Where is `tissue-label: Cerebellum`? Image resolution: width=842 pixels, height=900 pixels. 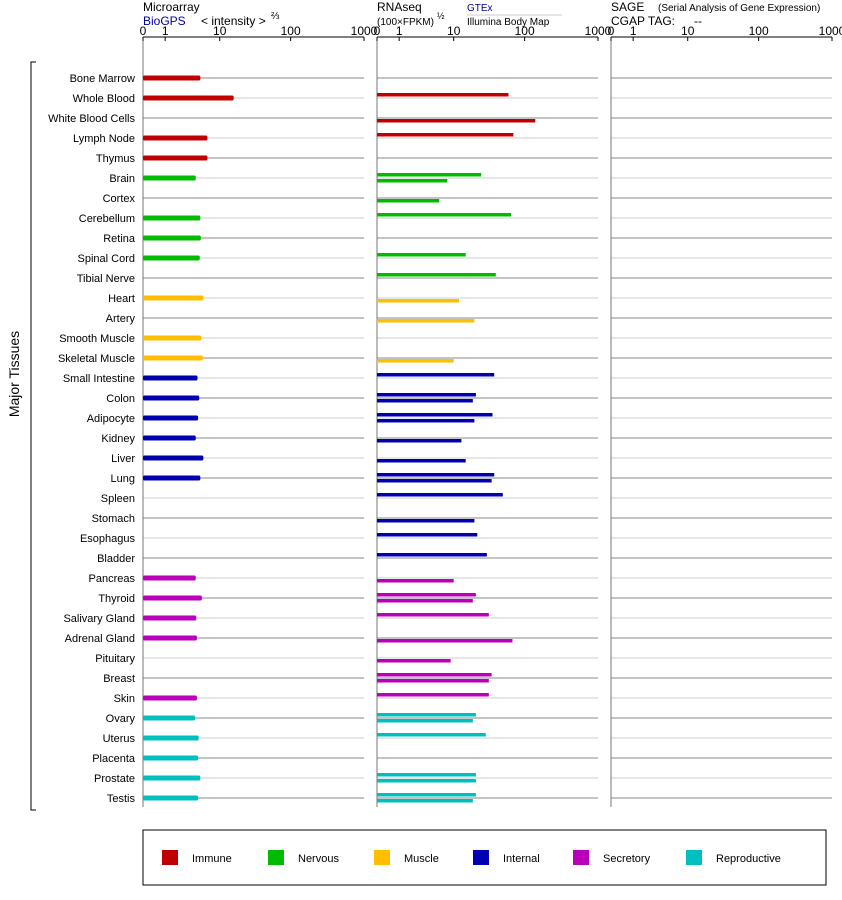 tissue-label: Cerebellum is located at coordinates (107, 219).